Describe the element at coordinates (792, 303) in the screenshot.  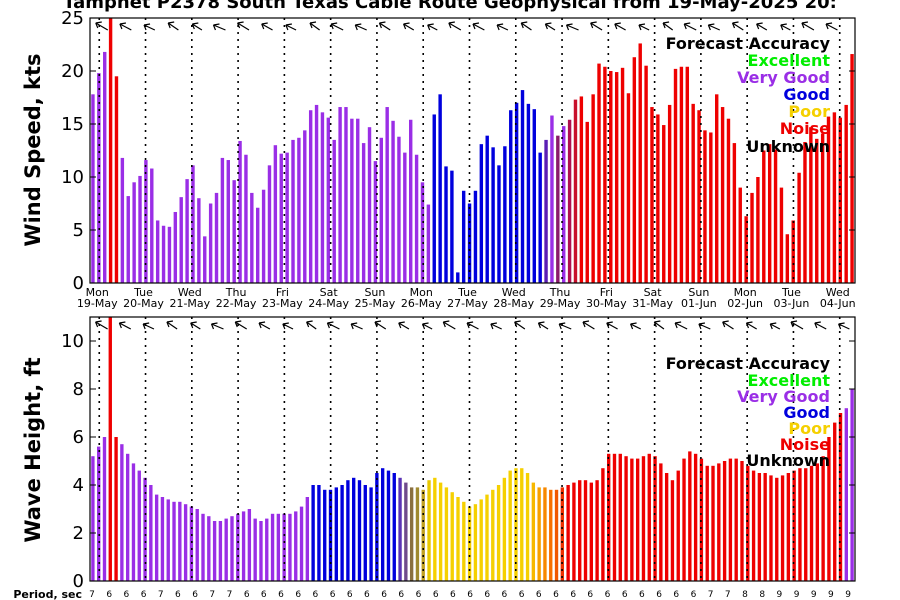
I see `date-label: 03-Jun` at that location.